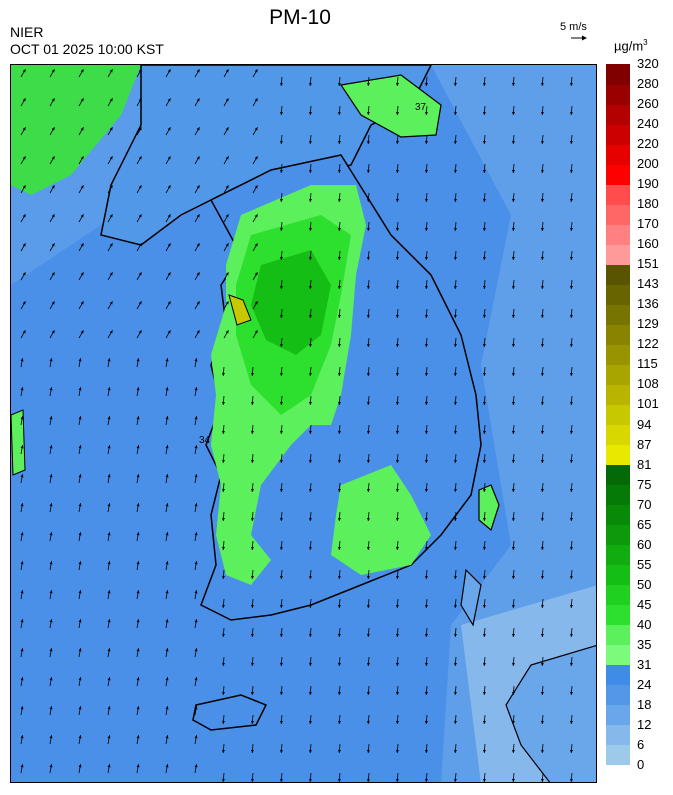 This screenshot has width=673, height=795. What do you see at coordinates (230, 712) in the screenshot?
I see `jeju-island` at bounding box center [230, 712].